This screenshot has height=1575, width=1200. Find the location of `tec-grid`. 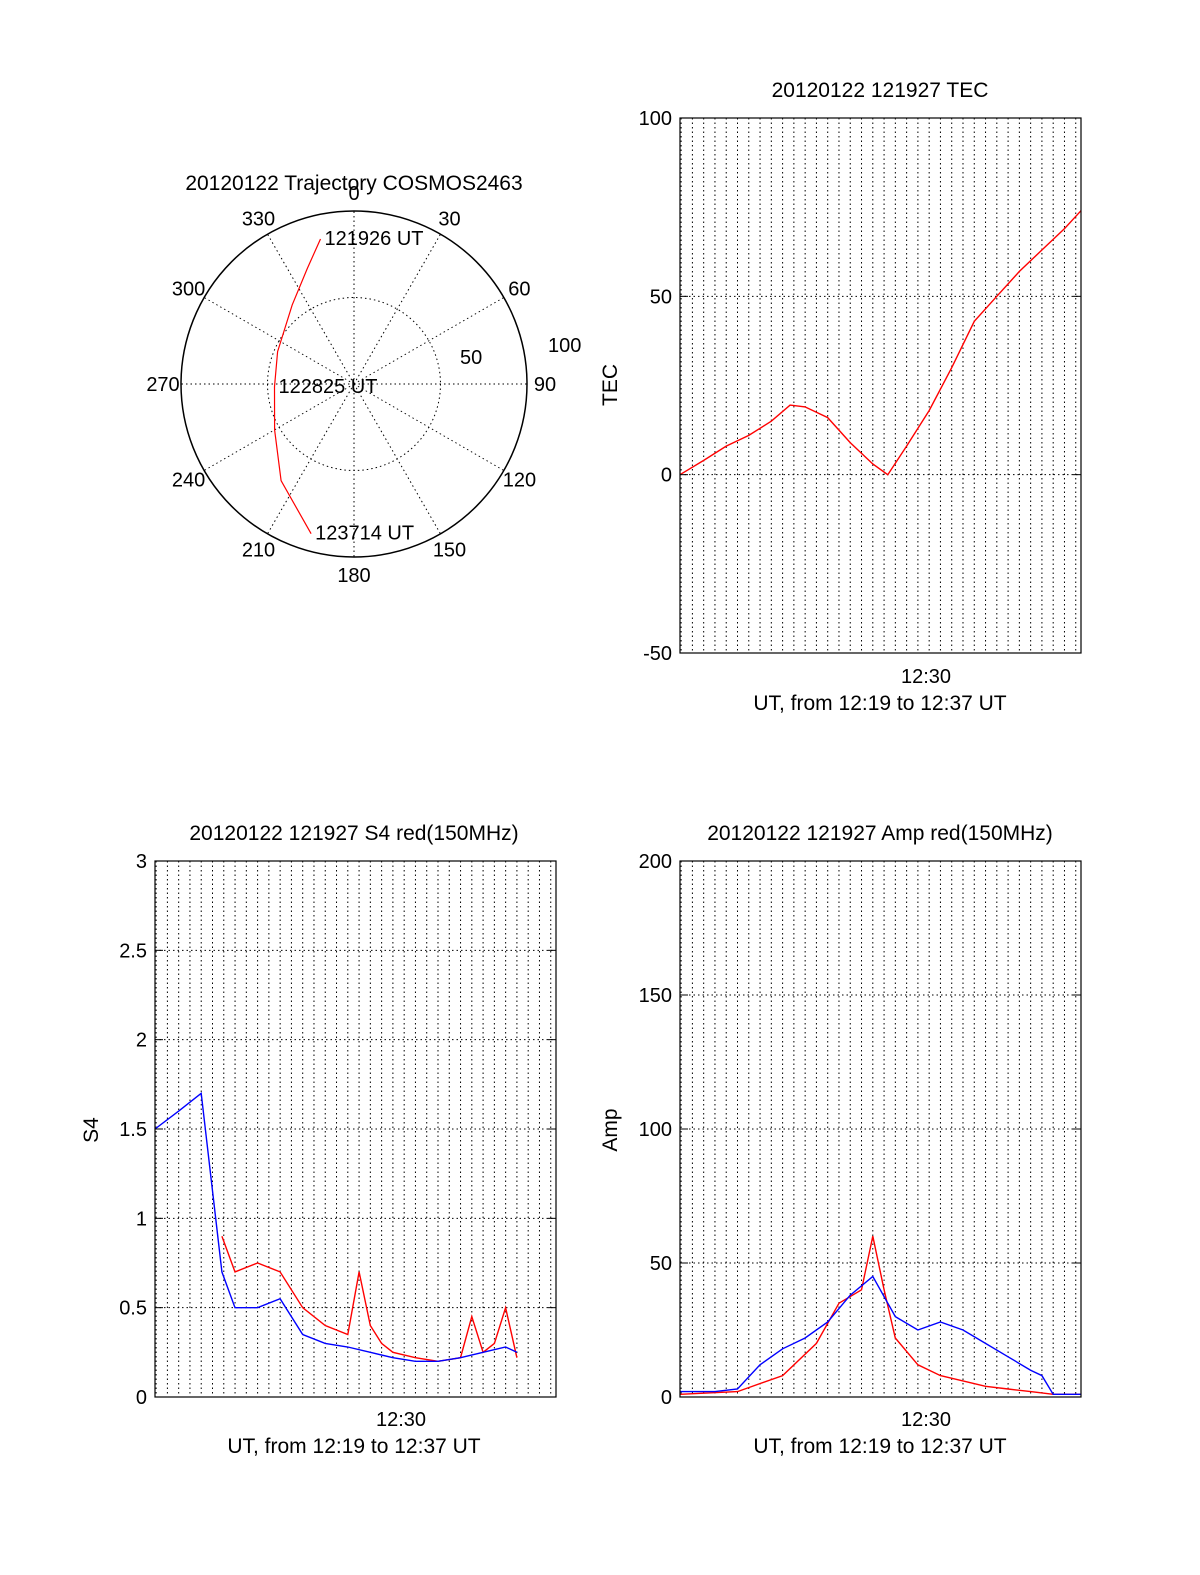

tec-grid is located at coordinates (880, 385).